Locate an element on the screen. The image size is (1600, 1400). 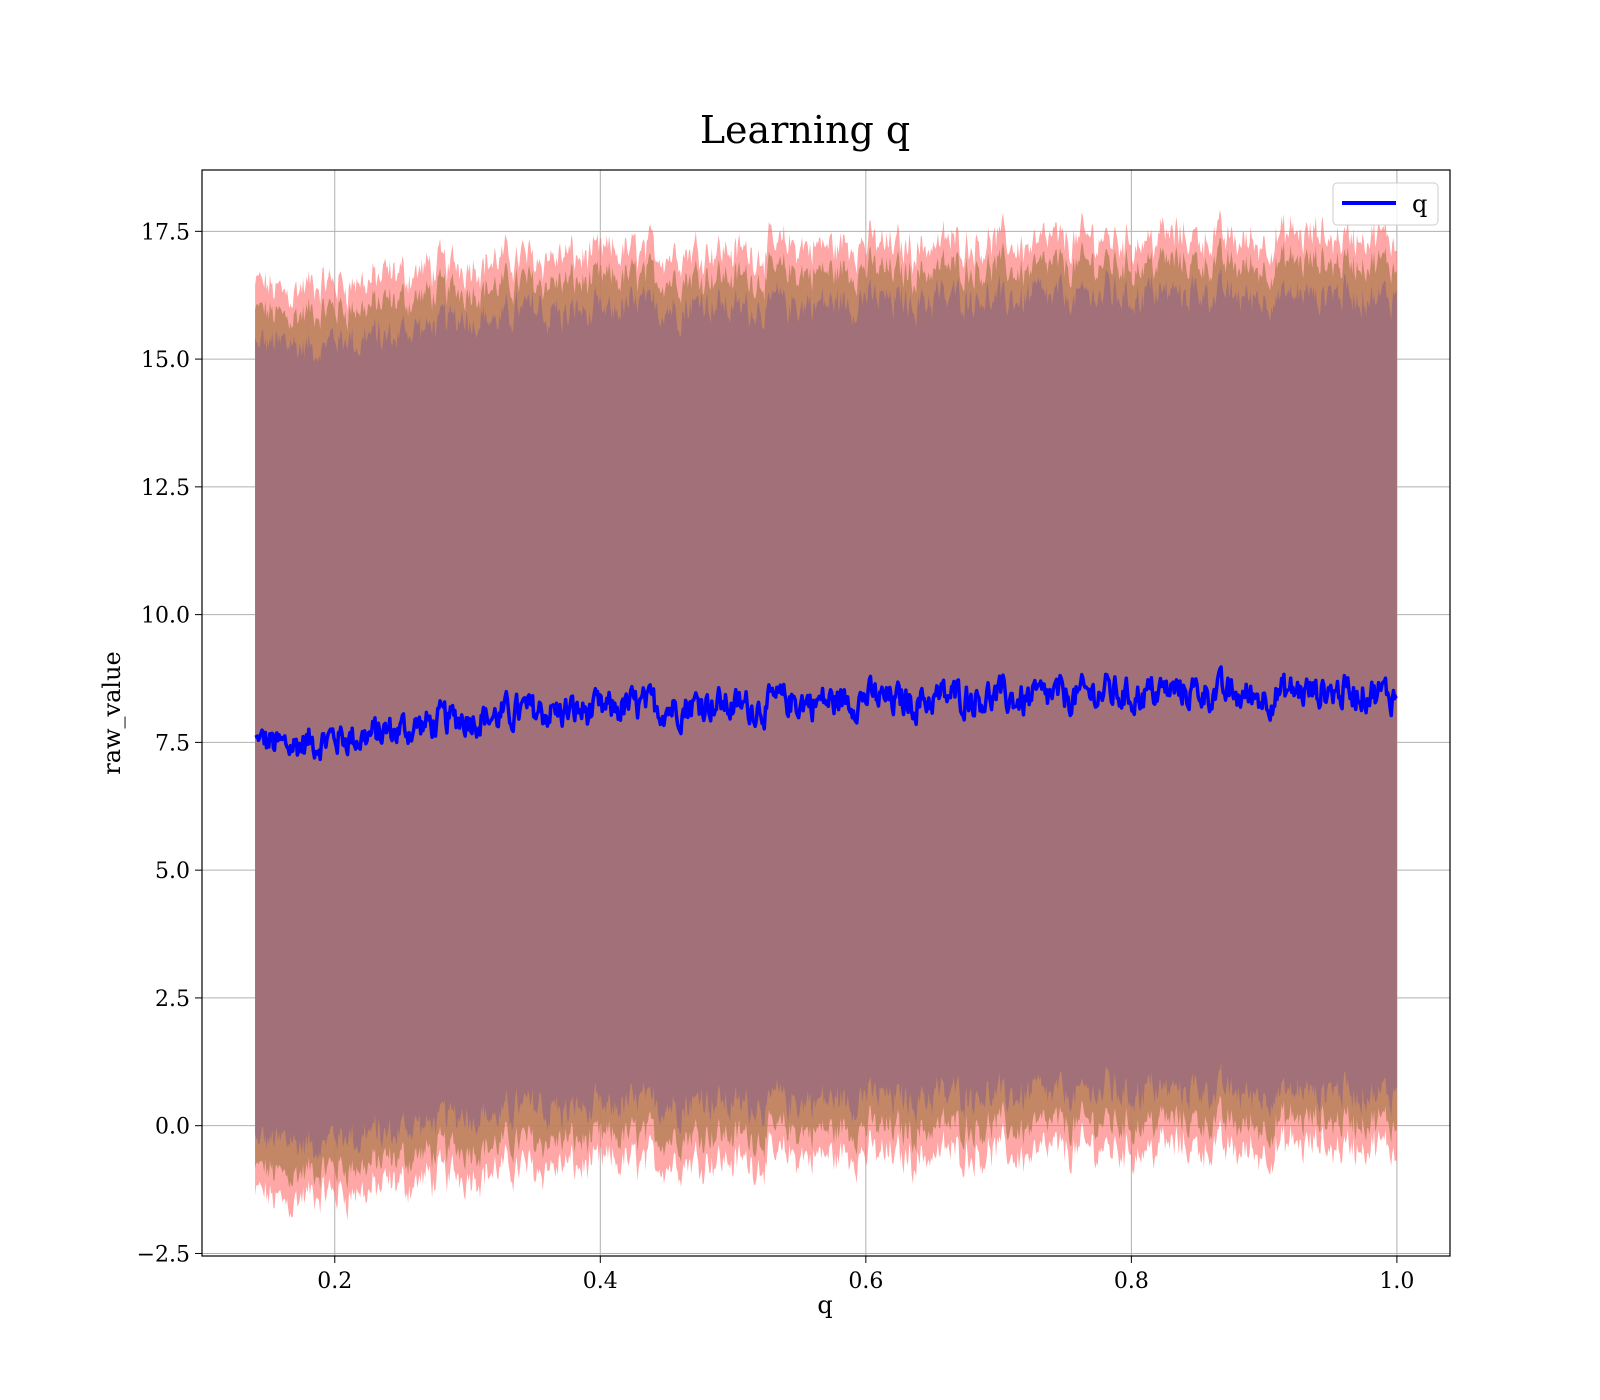
y-tick-label: −2.5 is located at coordinates (163, 1254).